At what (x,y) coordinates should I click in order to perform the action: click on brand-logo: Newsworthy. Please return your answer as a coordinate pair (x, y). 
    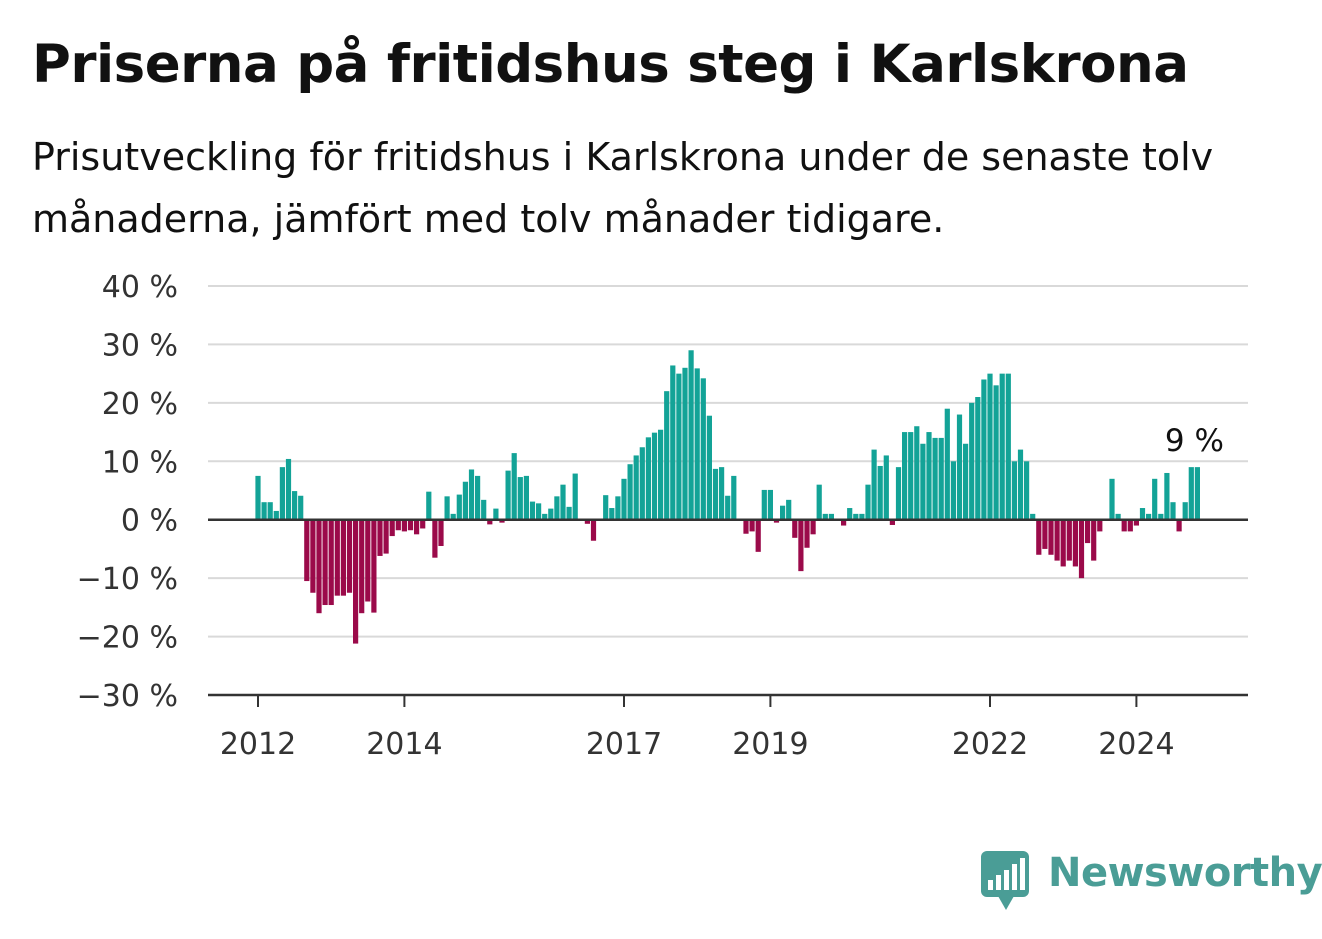
    Looking at the image, I should click on (1151, 879).